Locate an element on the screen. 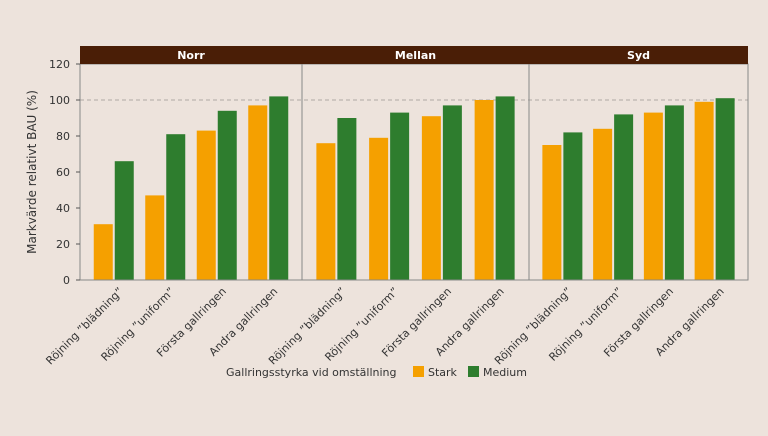 This screenshot has height=436, width=768. y-tick-label: 100 is located at coordinates (59, 100).